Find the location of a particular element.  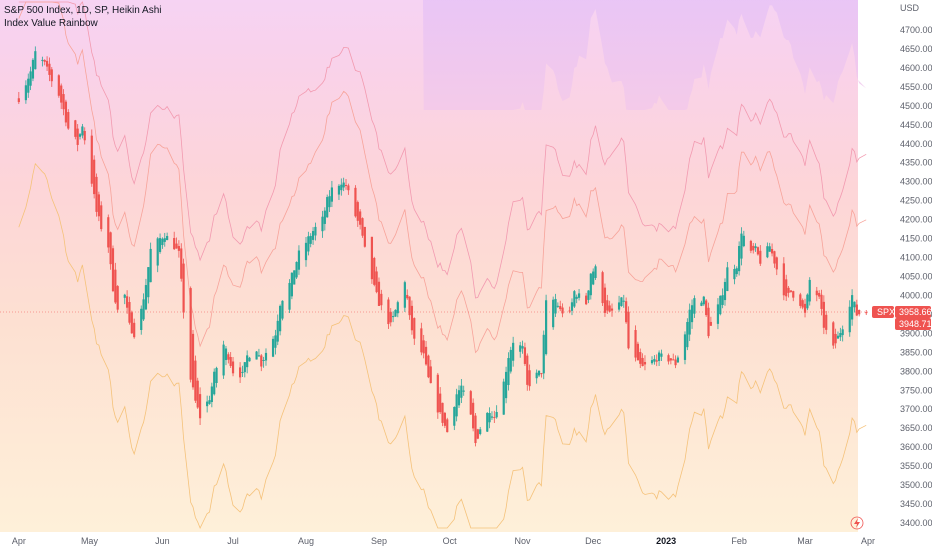

x-tick-label: Jul is located at coordinates (233, 541).